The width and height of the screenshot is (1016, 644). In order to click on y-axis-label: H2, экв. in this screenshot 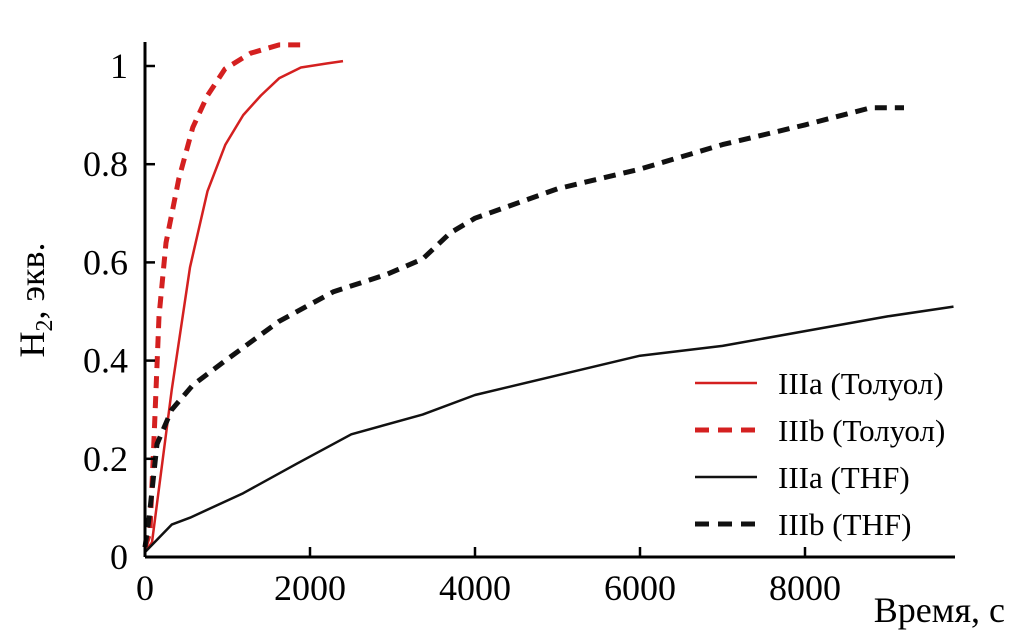, I will do `click(35, 300)`.